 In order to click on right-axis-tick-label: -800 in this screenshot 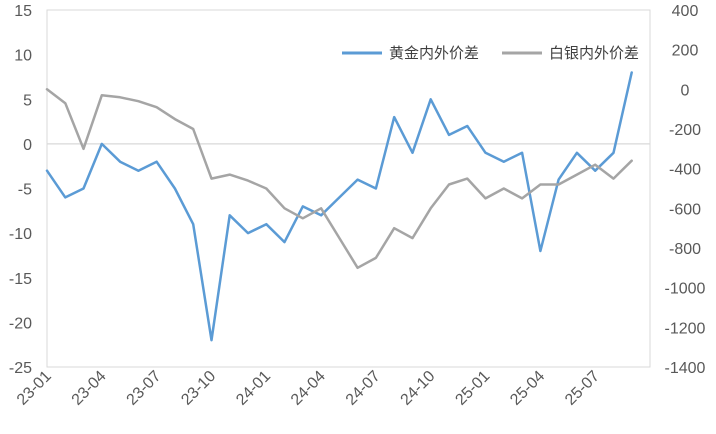, I will do `click(685, 249)`.